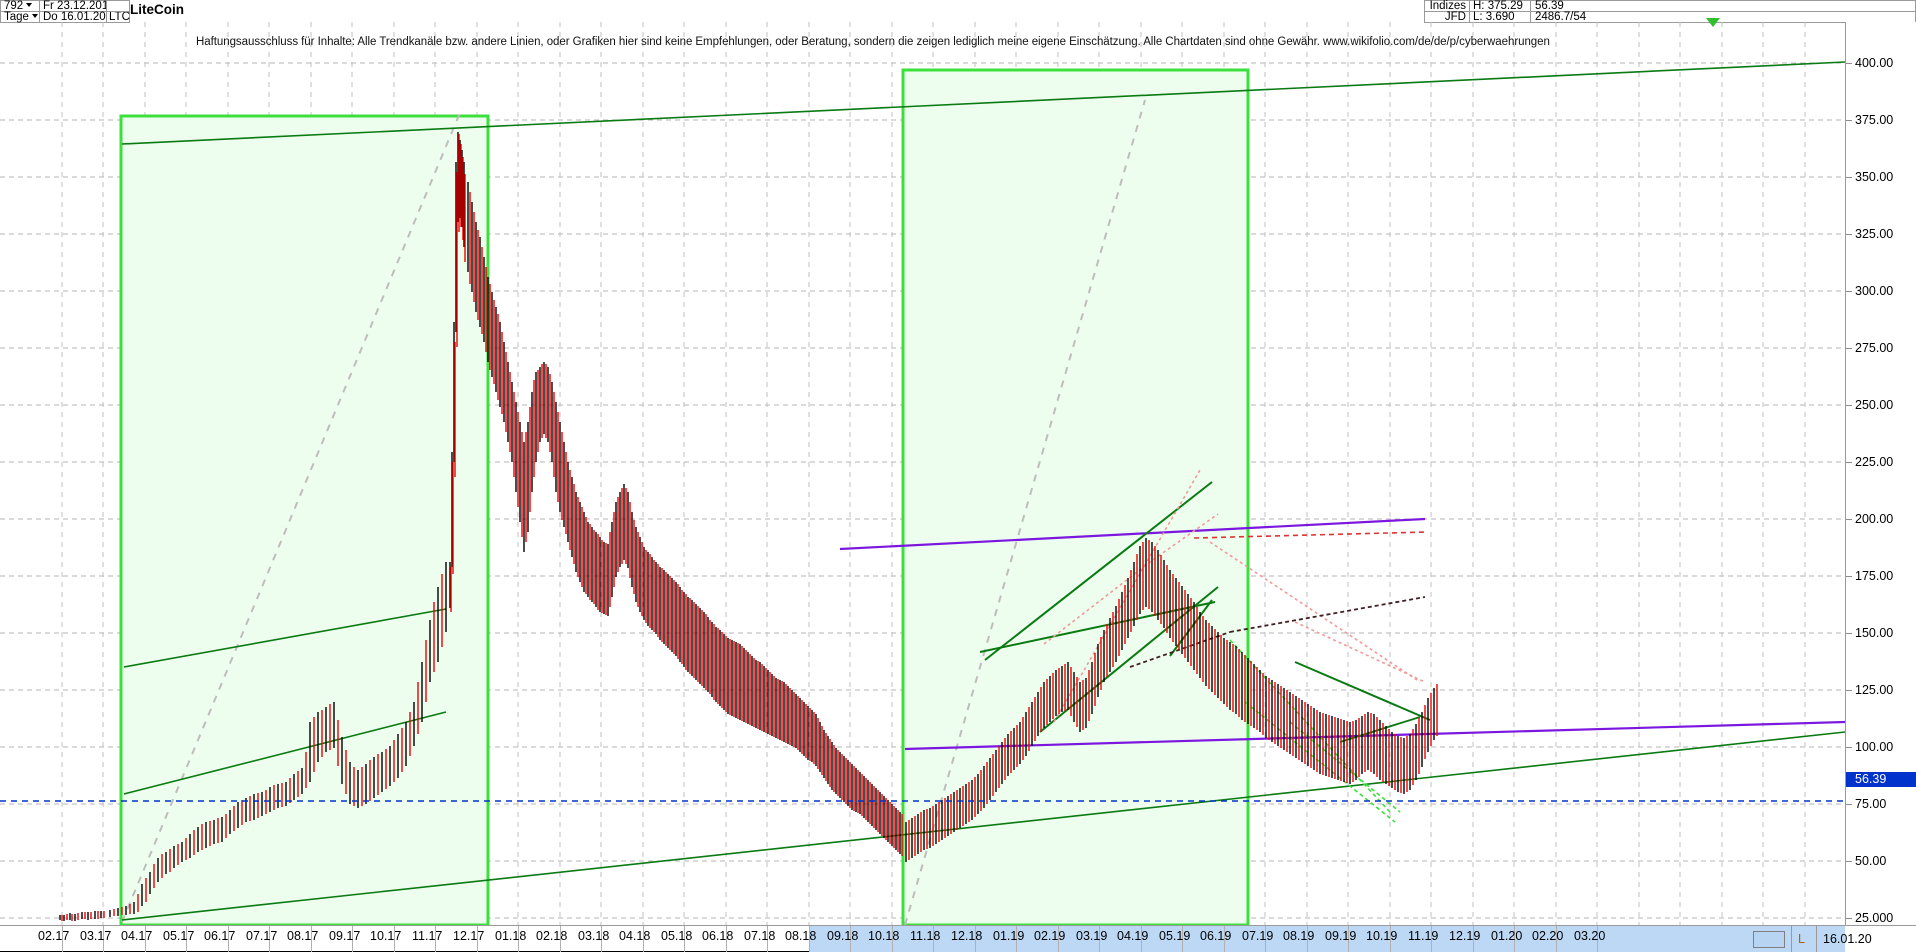  What do you see at coordinates (220, 936) in the screenshot?
I see `date-tick: 06.17` at bounding box center [220, 936].